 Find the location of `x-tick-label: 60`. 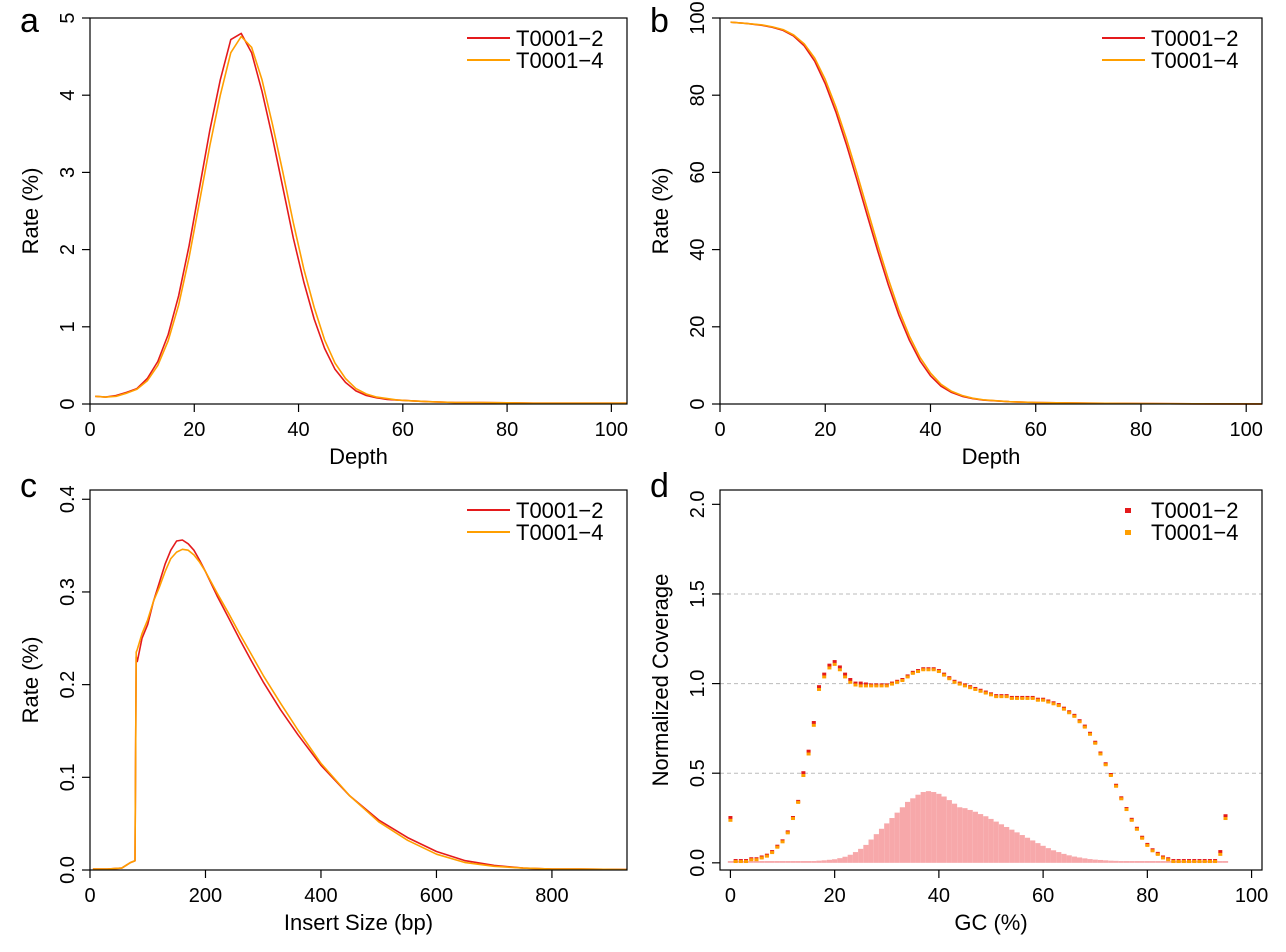

x-tick-label: 60 is located at coordinates (1043, 896).